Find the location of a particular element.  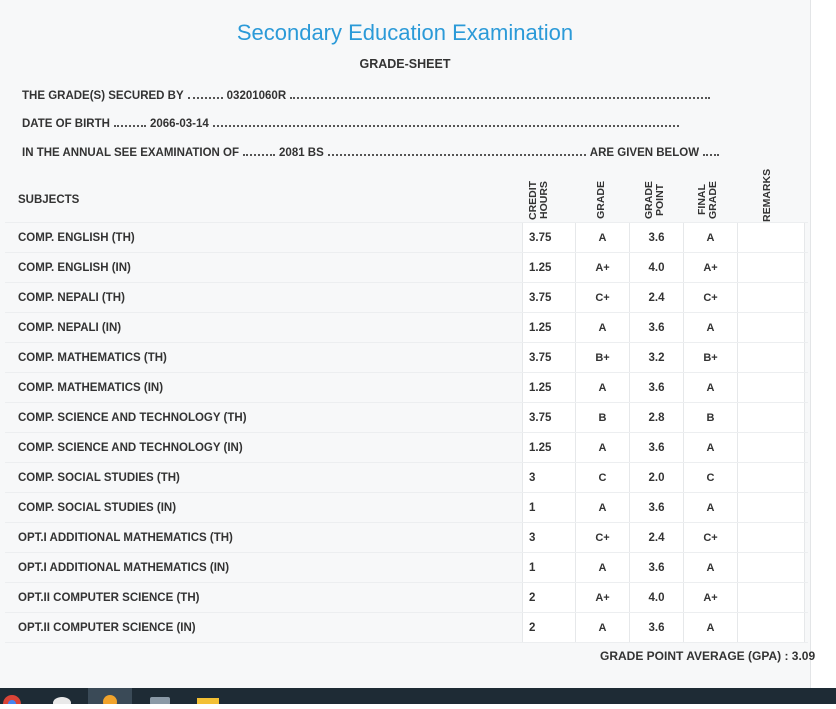

gpa-label: GRADE POINT AVERAGE (GPA) : is located at coordinates (694, 656).